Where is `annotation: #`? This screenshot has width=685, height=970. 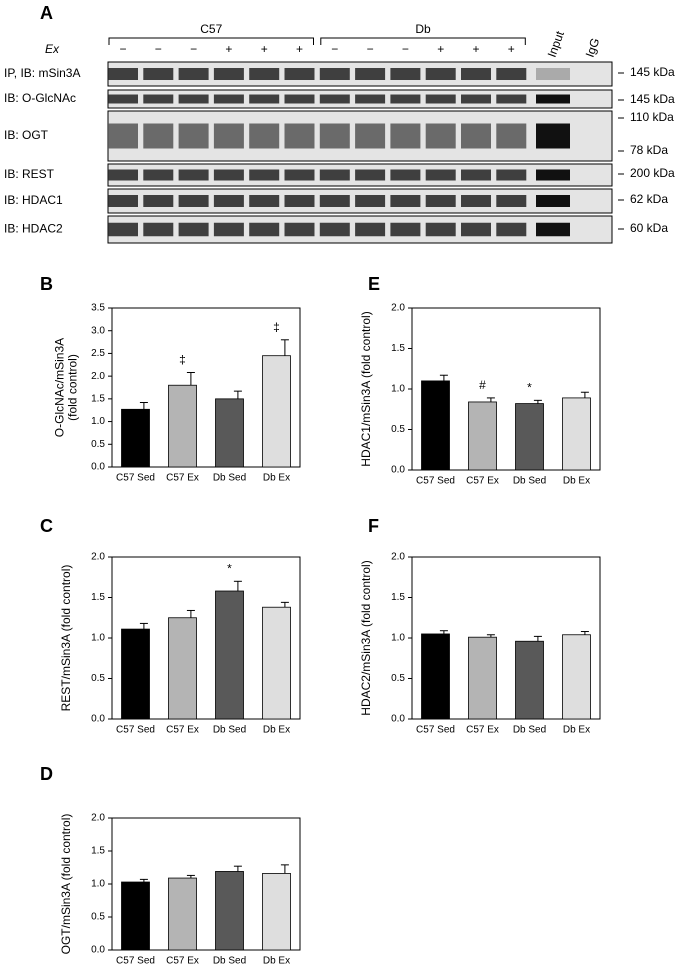
annotation: # is located at coordinates (482, 385).